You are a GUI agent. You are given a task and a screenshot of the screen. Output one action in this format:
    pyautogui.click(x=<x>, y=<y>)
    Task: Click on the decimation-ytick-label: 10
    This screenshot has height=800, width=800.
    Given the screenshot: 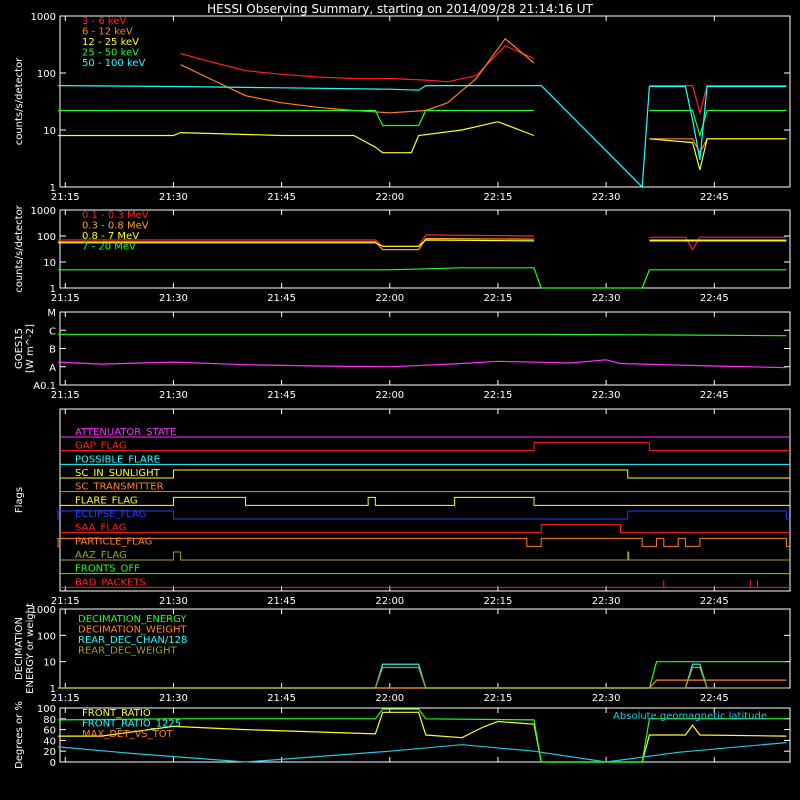 What is the action you would take?
    pyautogui.click(x=49, y=663)
    